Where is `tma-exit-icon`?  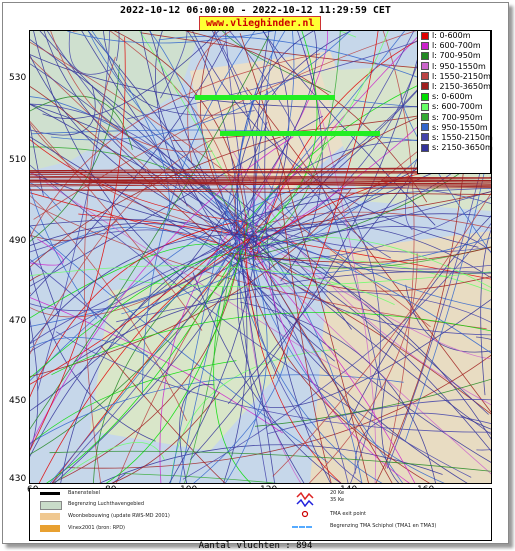 tma-exit-icon is located at coordinates (305, 514).